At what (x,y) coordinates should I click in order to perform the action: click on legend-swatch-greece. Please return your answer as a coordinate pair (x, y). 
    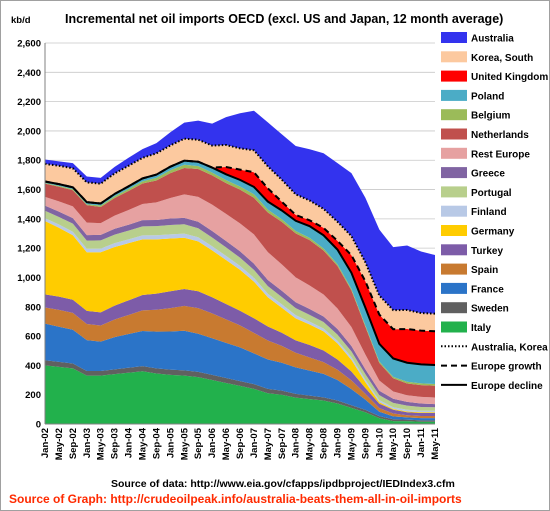
    Looking at the image, I should click on (454, 173).